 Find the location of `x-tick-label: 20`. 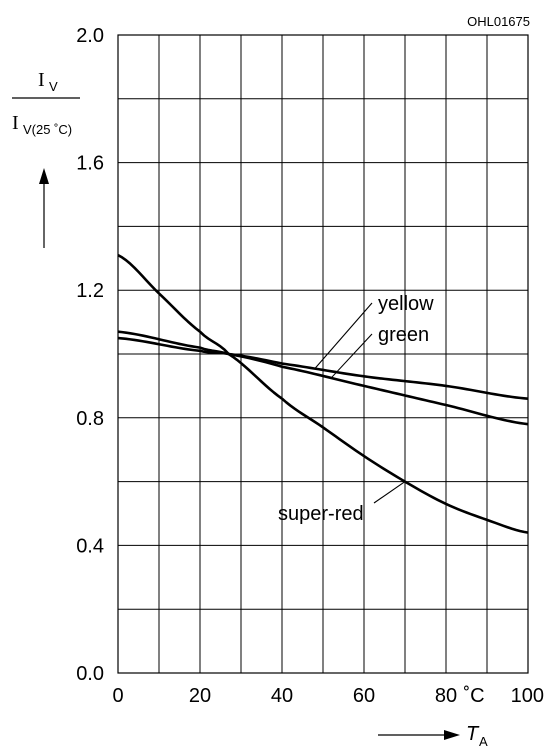

x-tick-label: 20 is located at coordinates (200, 696).